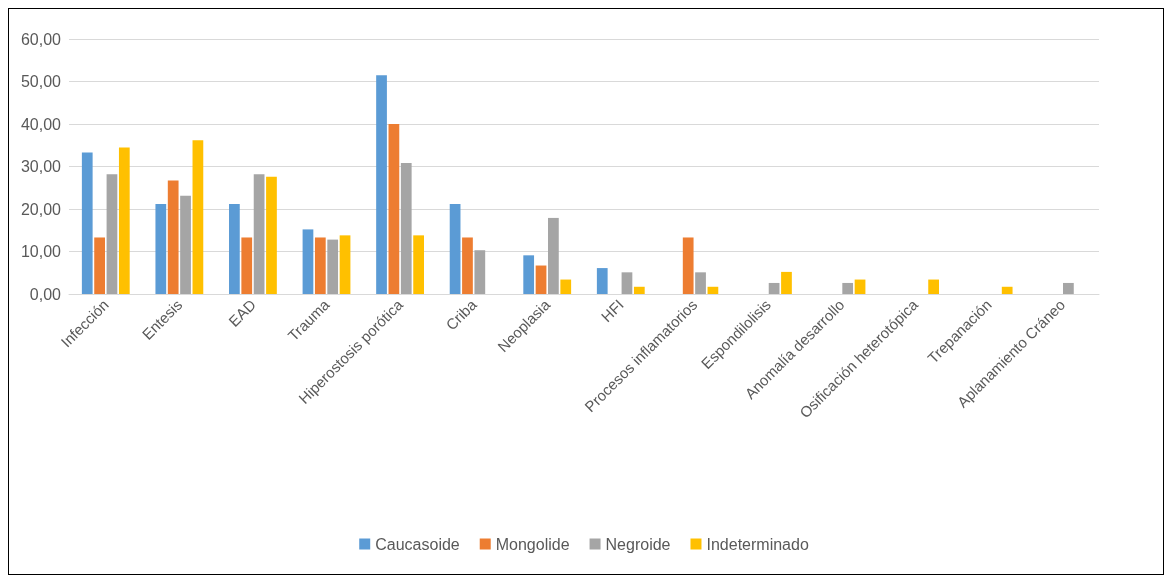 This screenshot has height=583, width=1172. I want to click on y-tick-label: 0,00, so click(45, 294).